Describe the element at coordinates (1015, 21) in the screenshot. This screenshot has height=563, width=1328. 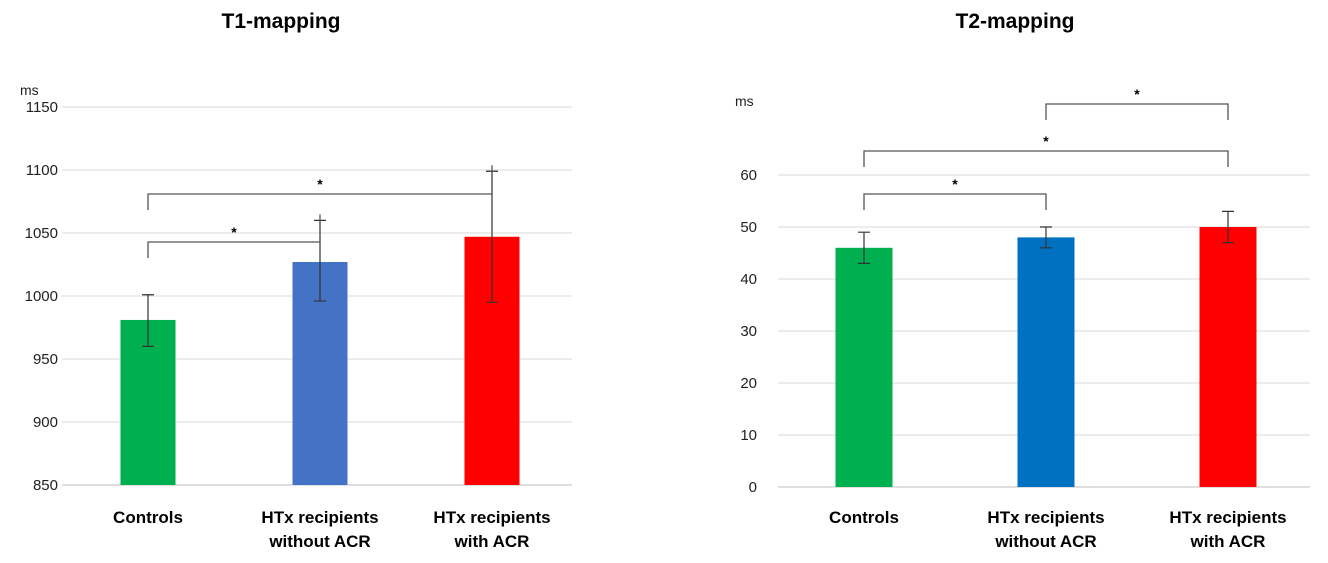
I see `chart-title: T2-mapping` at that location.